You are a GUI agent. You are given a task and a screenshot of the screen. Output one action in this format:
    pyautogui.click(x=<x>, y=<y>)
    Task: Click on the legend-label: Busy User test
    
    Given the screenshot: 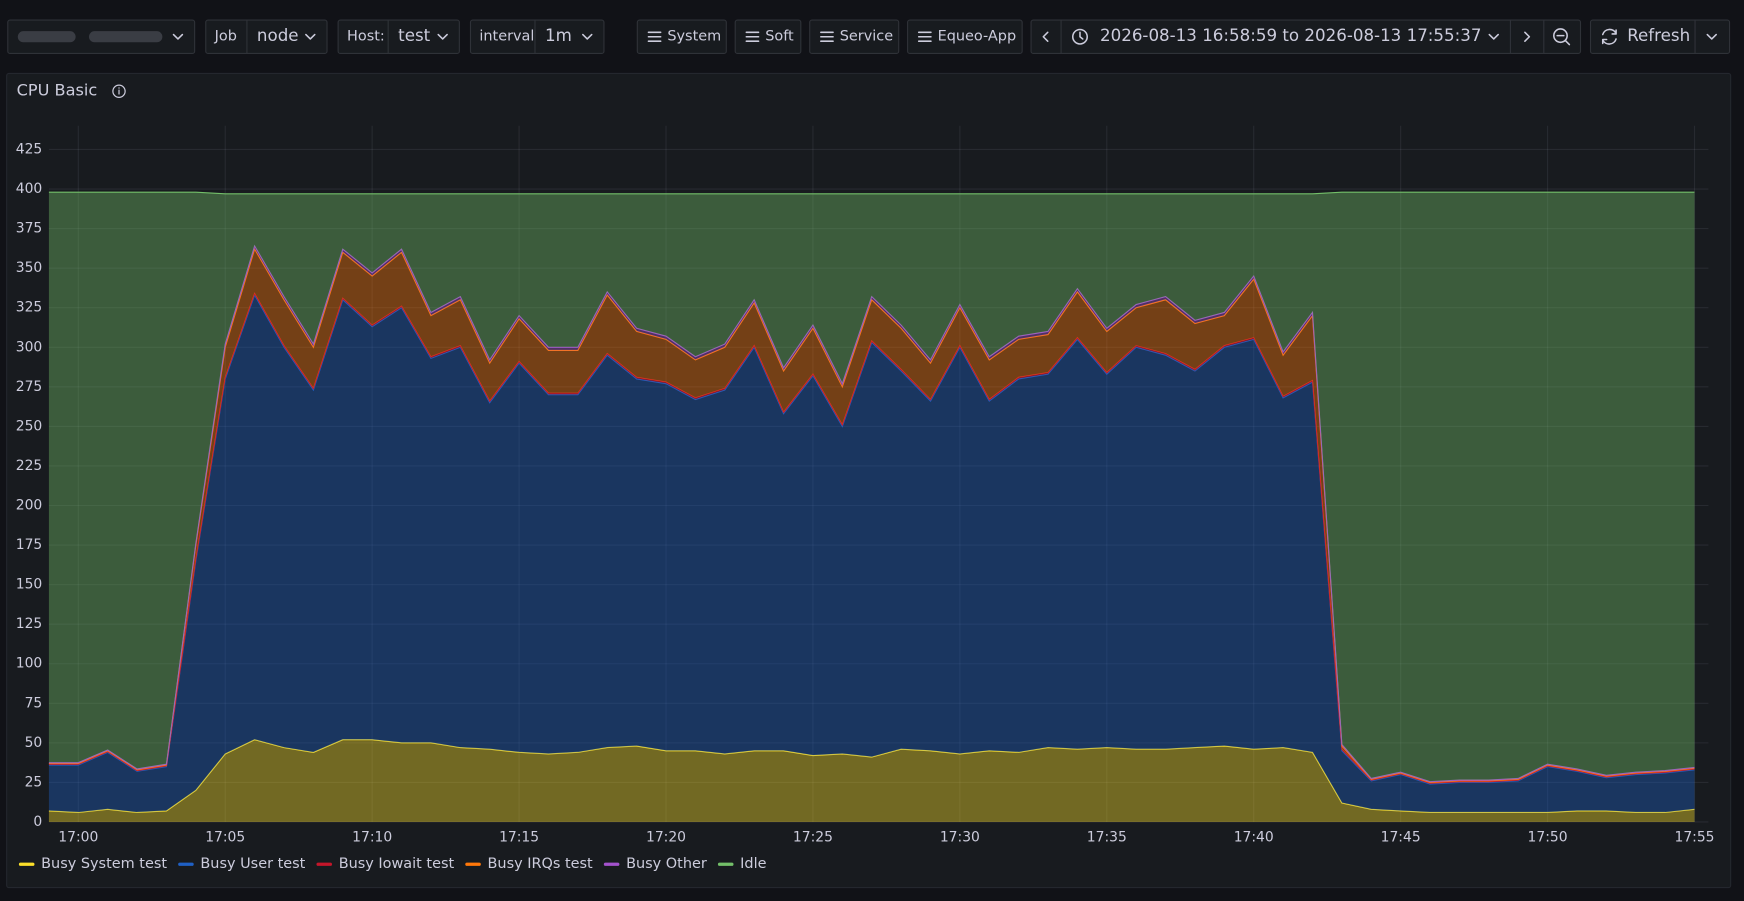 What is the action you would take?
    pyautogui.click(x=252, y=864)
    